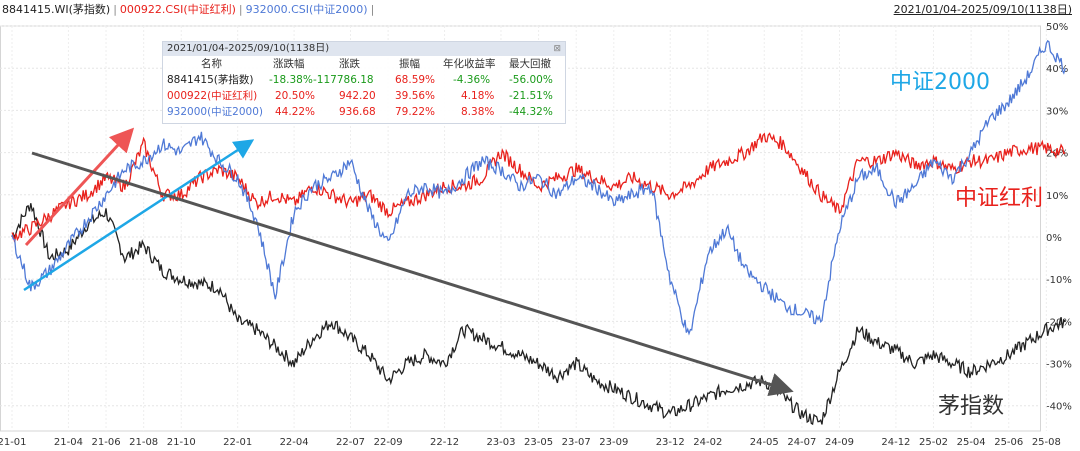 The height and width of the screenshot is (451, 1080). What do you see at coordinates (177, 9) in the screenshot?
I see `legend-item-dividend: 000922.CSI(中证红利)` at bounding box center [177, 9].